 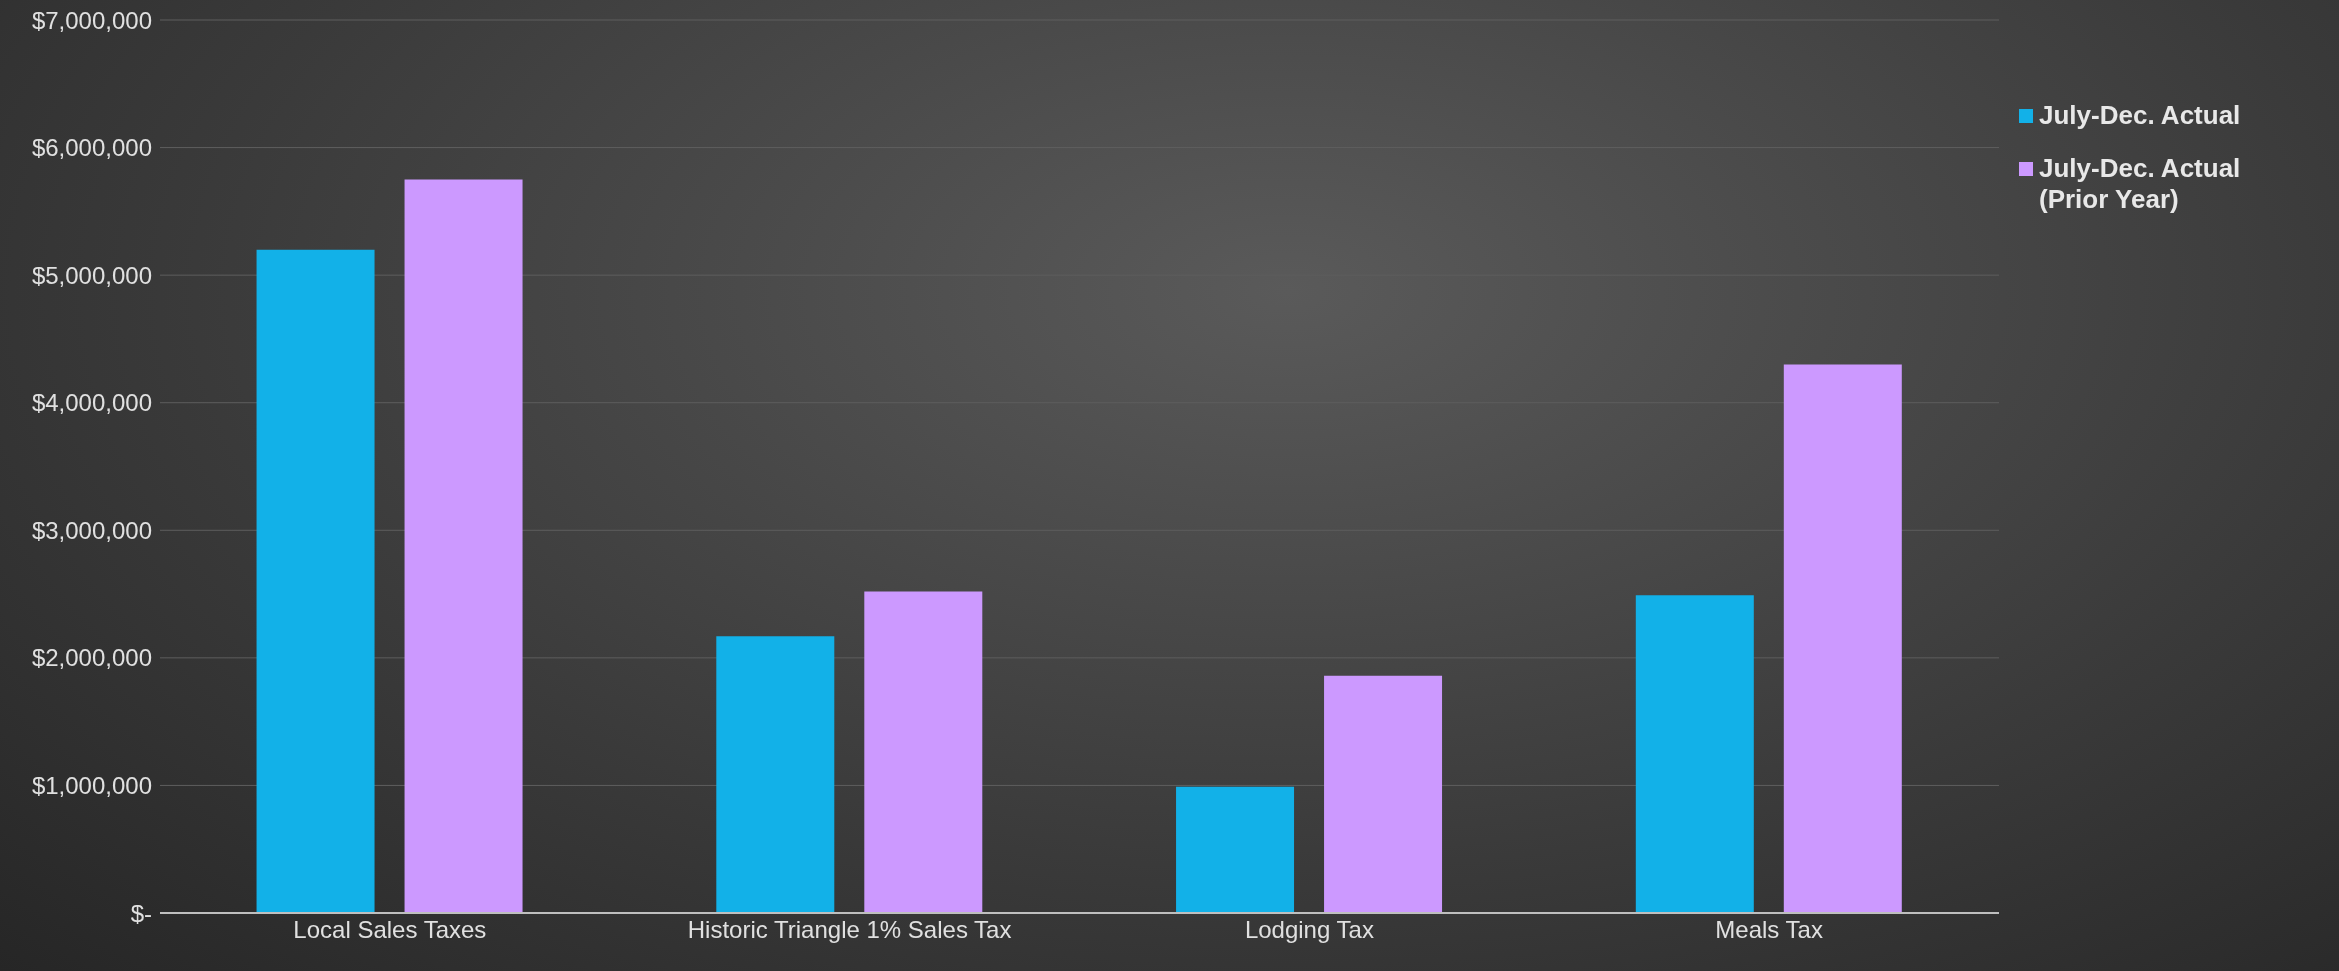 I want to click on x-tick-label: Local Sales Taxes, so click(x=390, y=930).